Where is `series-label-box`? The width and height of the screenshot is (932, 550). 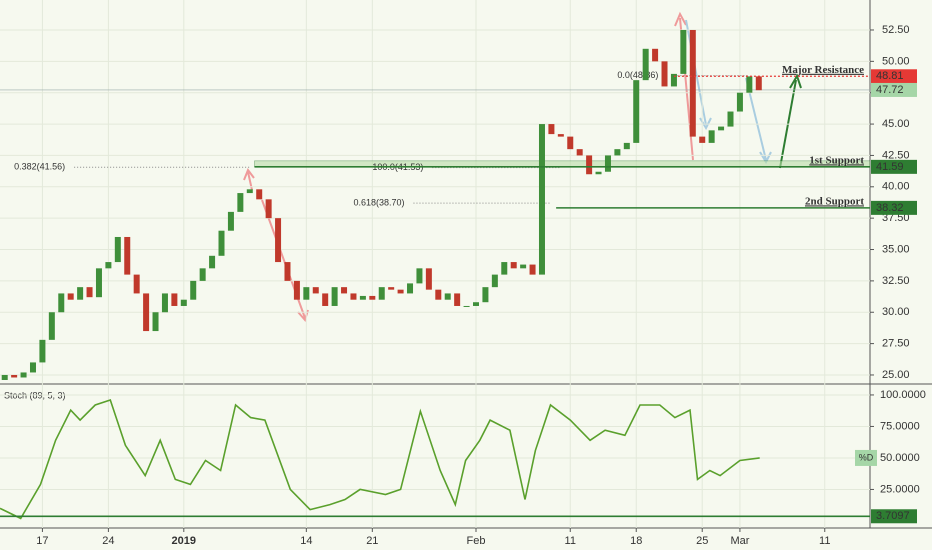
series-label-box is located at coordinates (866, 457).